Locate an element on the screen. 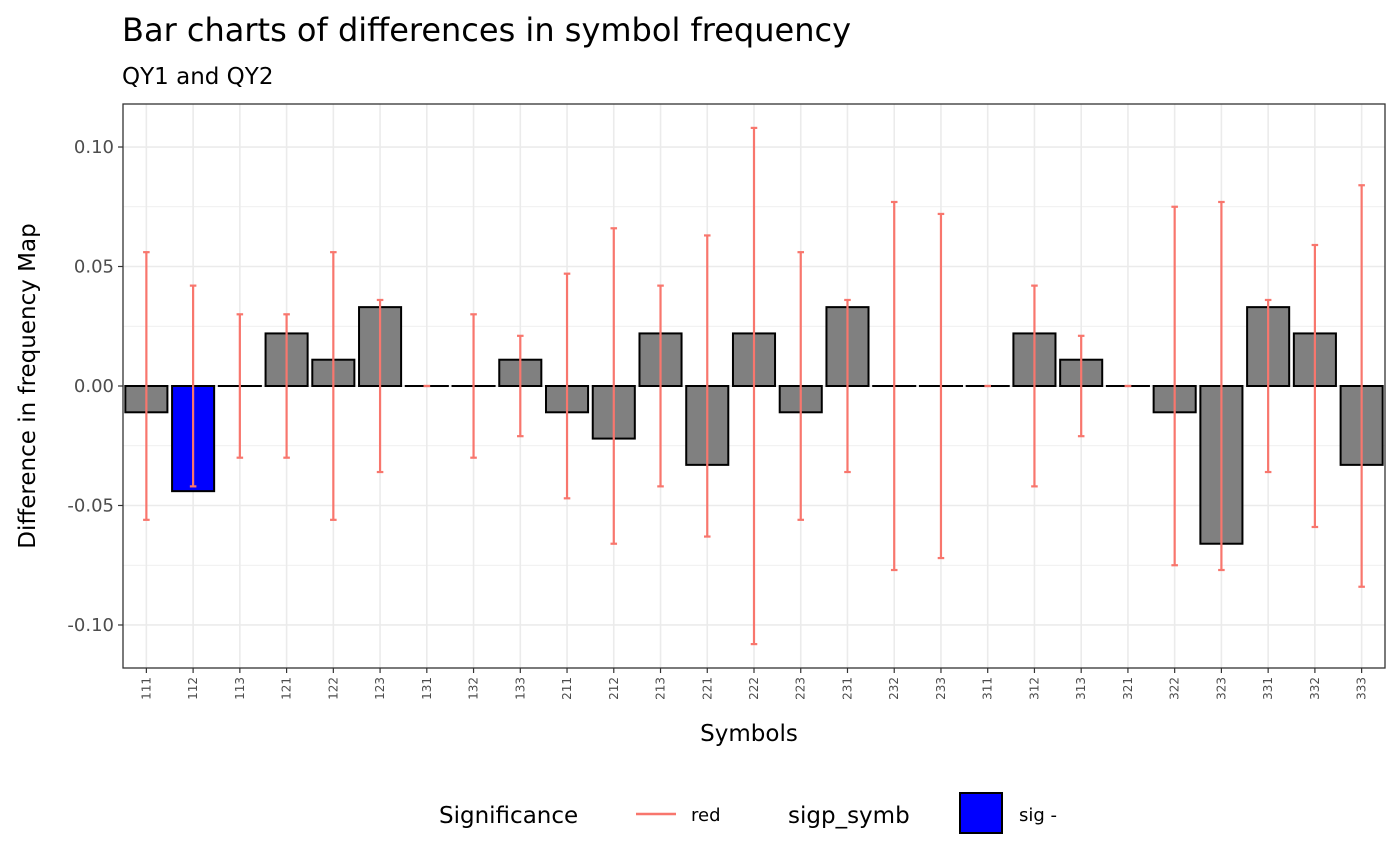 Image resolution: width=1400 pixels, height=866 pixels. x-tick-label: 121 is located at coordinates (287, 688).